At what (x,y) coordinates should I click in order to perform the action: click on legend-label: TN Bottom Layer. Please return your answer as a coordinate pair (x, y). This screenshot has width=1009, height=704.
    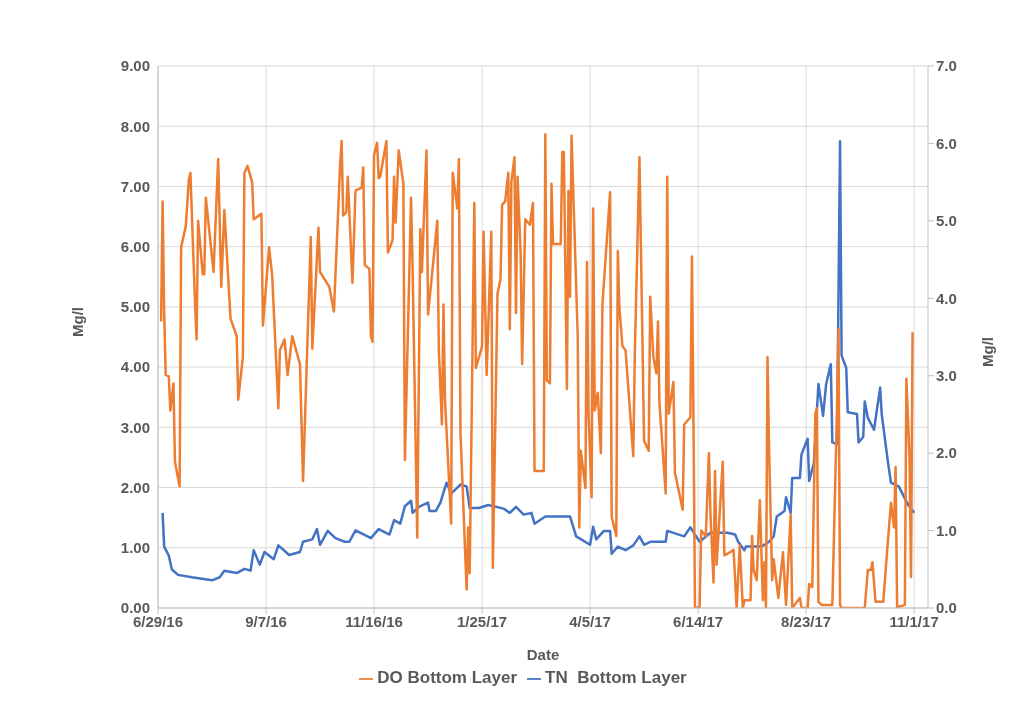
    Looking at the image, I should click on (616, 677).